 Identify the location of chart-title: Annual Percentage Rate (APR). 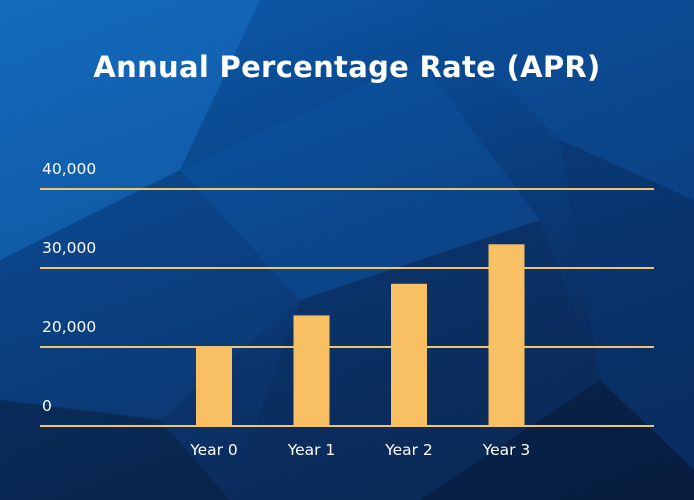
(347, 67).